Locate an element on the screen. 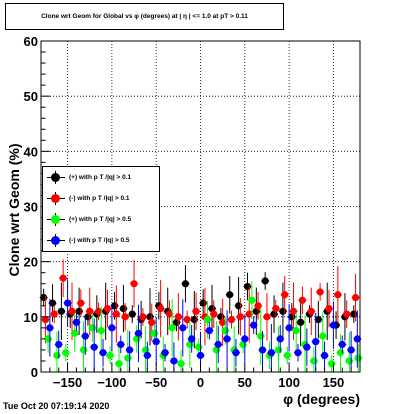 This screenshot has height=414, width=400. legend-item: (+) with p T /|q| > 0.1 is located at coordinates (101, 177).